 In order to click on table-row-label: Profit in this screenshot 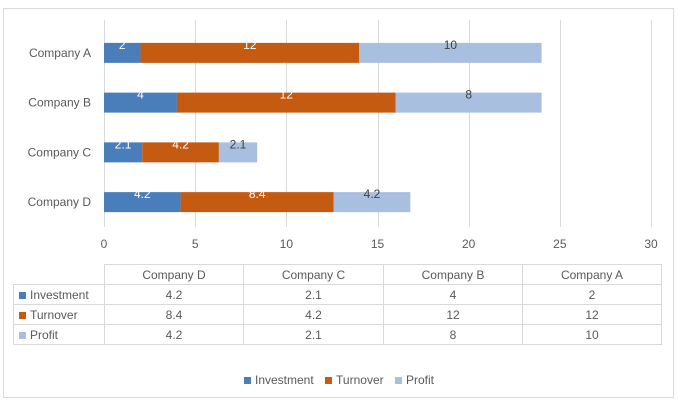, I will do `click(59, 334)`.